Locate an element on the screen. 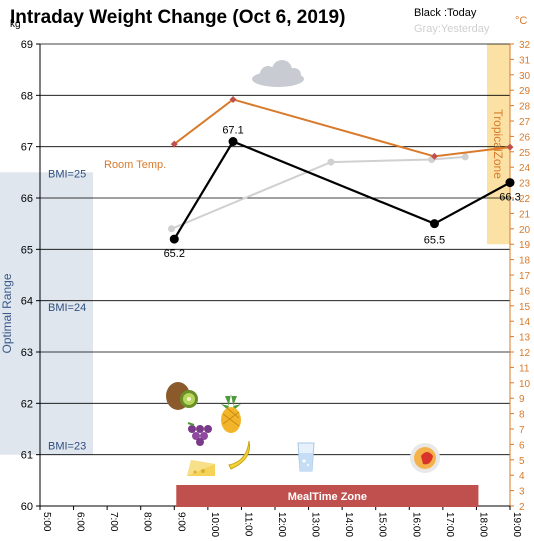 This screenshot has height=541, width=534. meal-plate-icon is located at coordinates (425, 458).